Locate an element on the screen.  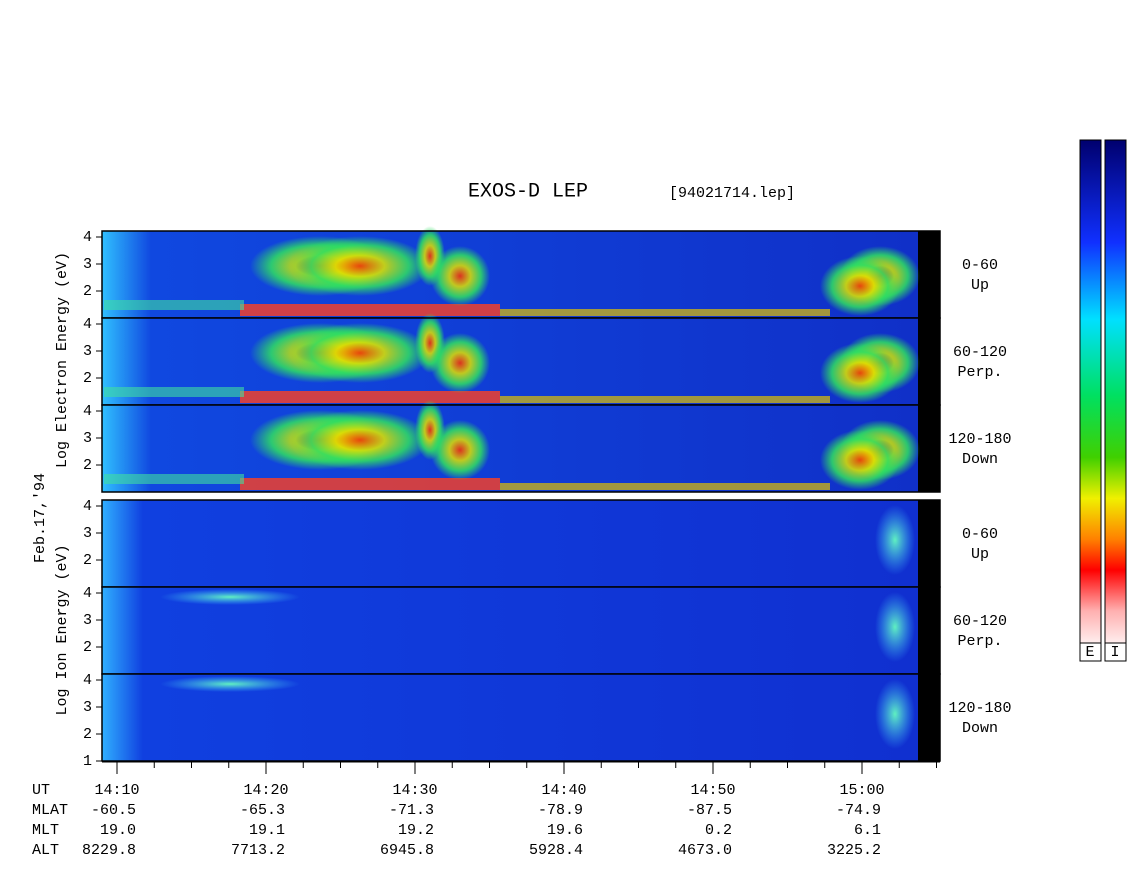
orbit-value: -71.3 is located at coordinates (411, 810).